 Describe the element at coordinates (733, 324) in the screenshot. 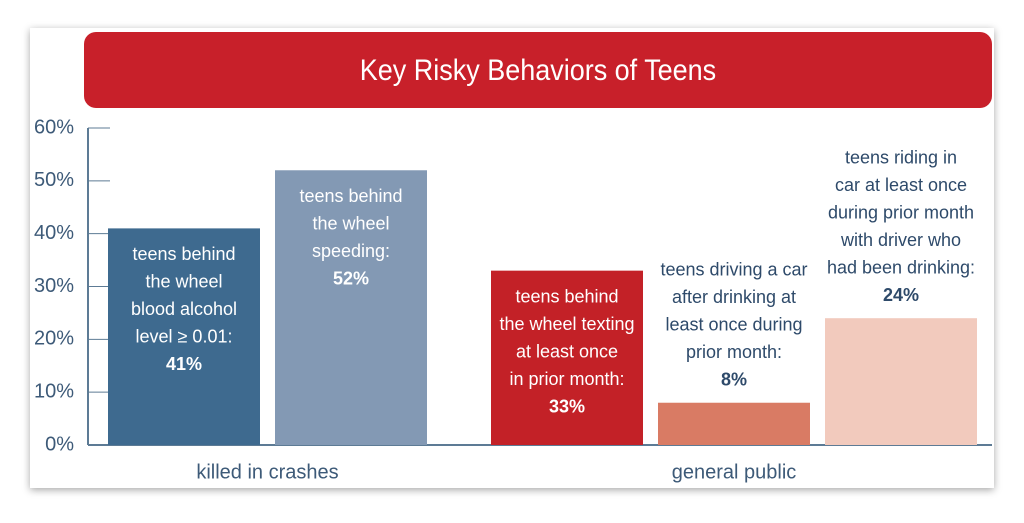

I see `bar-label: least once during` at that location.